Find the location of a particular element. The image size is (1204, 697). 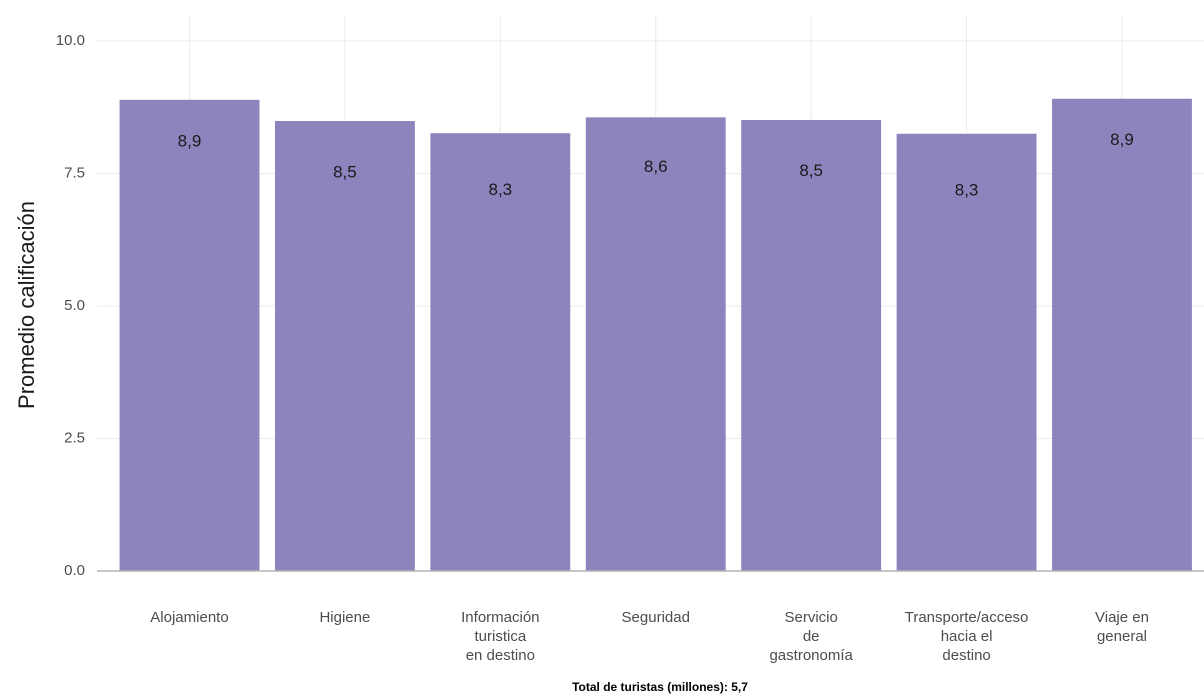

x-tick-label: Higiene is located at coordinates (344, 617).